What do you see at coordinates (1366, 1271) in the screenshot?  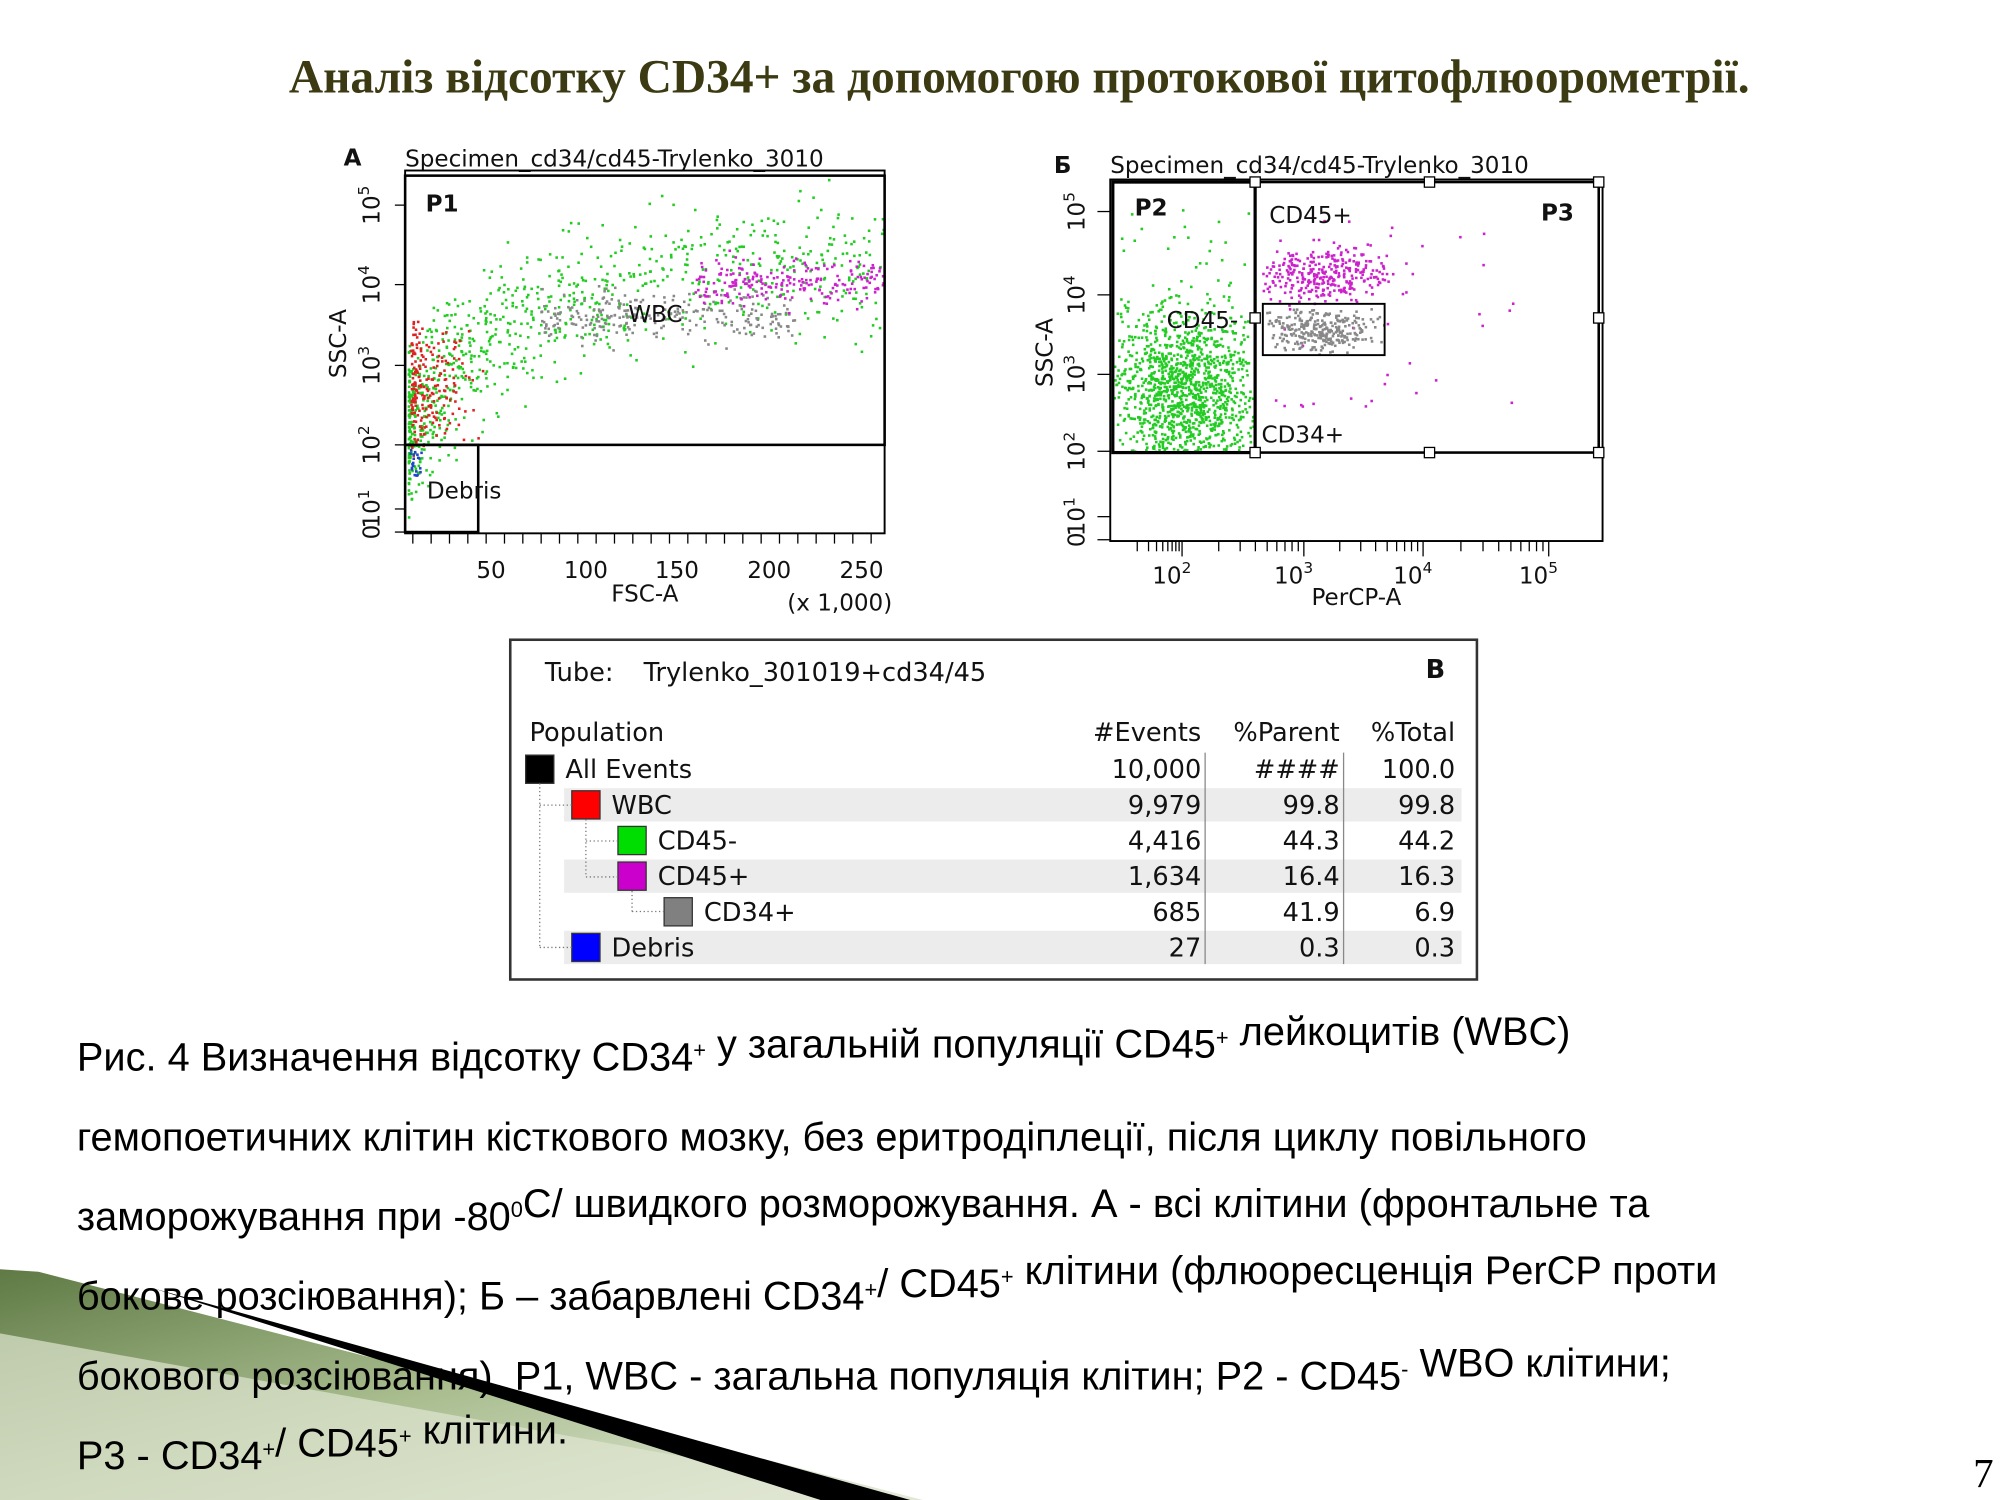 I see `caption-text: клітини (флюоресценція PerCP проти` at bounding box center [1366, 1271].